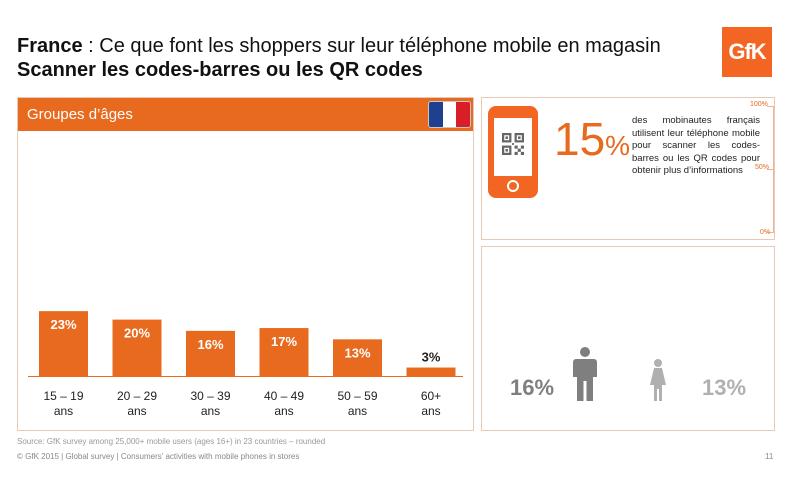 The image size is (800, 477). I want to click on category-label-1-0: 20 – 29, so click(137, 396).